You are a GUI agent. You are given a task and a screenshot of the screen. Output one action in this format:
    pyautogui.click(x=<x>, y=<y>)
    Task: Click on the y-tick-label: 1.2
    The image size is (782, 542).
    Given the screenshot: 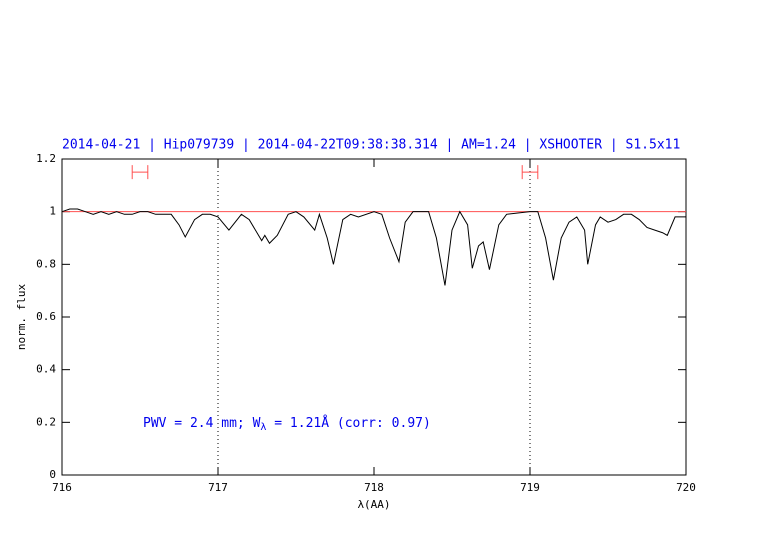 What is the action you would take?
    pyautogui.click(x=46, y=158)
    